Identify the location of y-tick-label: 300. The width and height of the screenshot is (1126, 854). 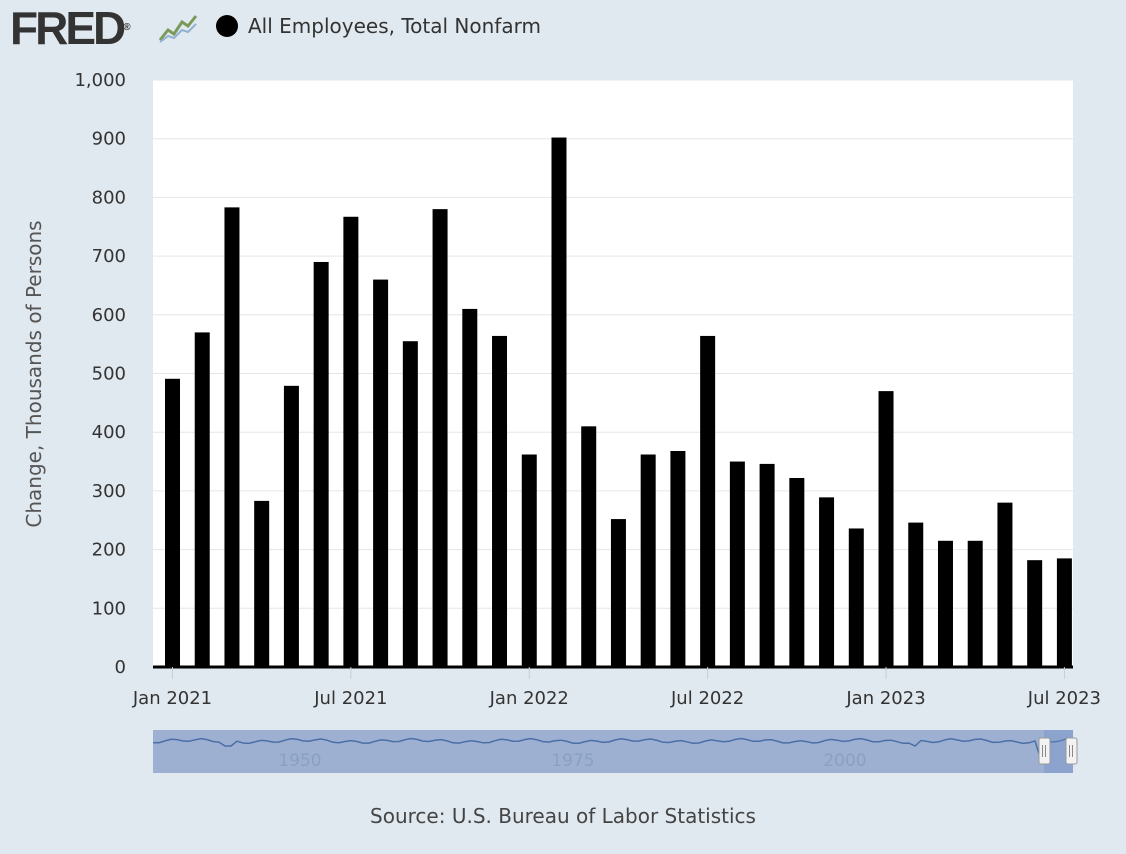
(109, 491).